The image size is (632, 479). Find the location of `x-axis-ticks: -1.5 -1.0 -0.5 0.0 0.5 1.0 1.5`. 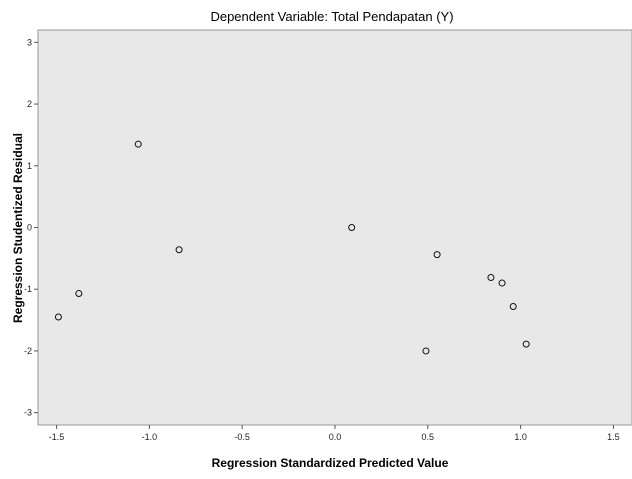

x-axis-ticks: -1.5 -1.0 -0.5 0.0 0.5 1.0 1.5 is located at coordinates (334, 433).